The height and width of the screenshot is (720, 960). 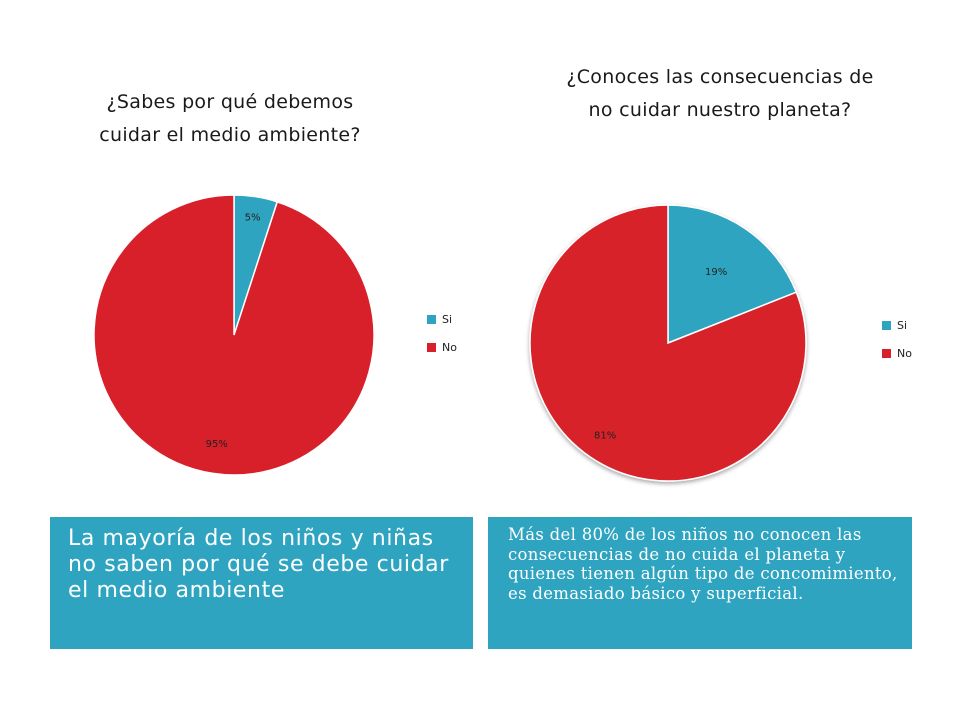 I want to click on chart-title-right-line-2: no cuidar nuestro planeta?, so click(x=720, y=110).